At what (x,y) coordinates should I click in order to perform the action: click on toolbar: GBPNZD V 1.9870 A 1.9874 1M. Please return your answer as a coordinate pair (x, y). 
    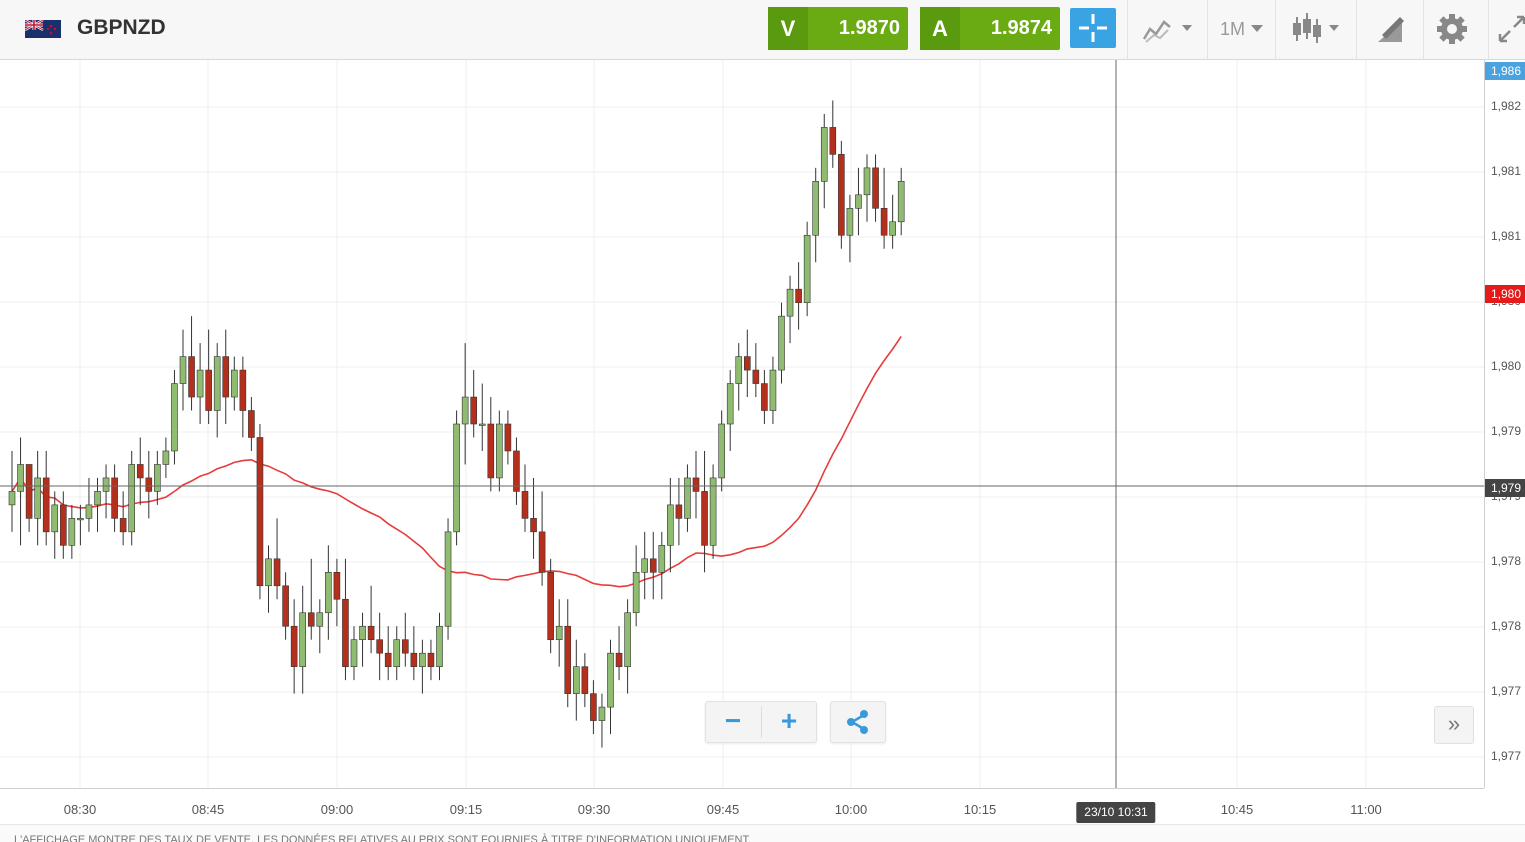
    Looking at the image, I should click on (762, 30).